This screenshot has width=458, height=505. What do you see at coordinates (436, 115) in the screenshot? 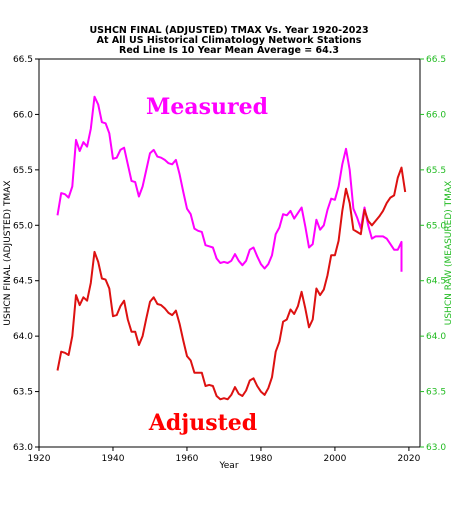
I see `y-tick-right-label: 66.0` at bounding box center [436, 115].